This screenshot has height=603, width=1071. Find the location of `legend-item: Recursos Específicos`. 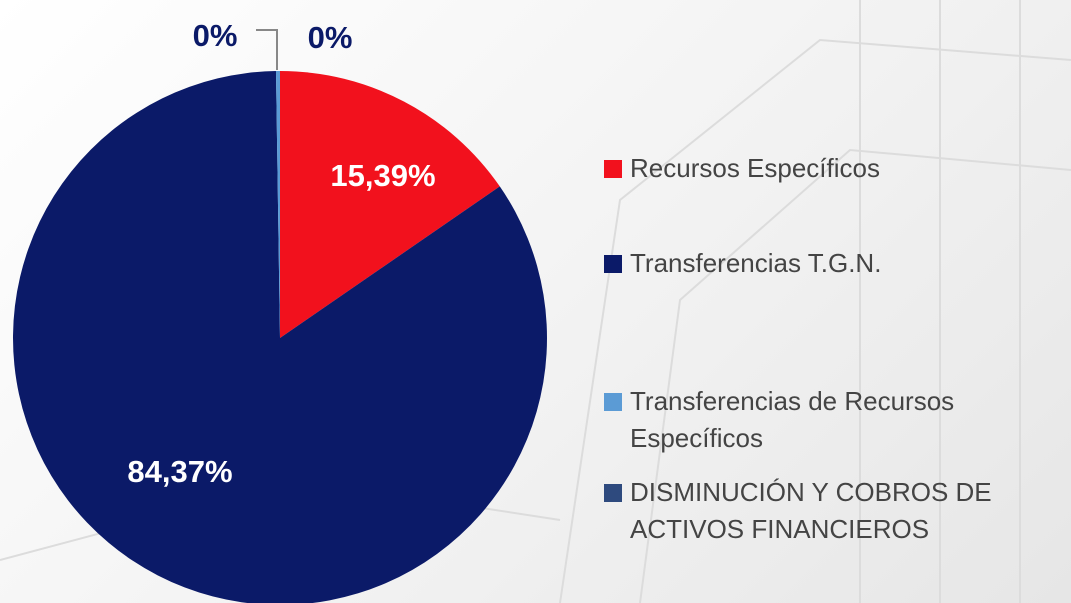

legend-item: Recursos Específicos is located at coordinates (824, 168).